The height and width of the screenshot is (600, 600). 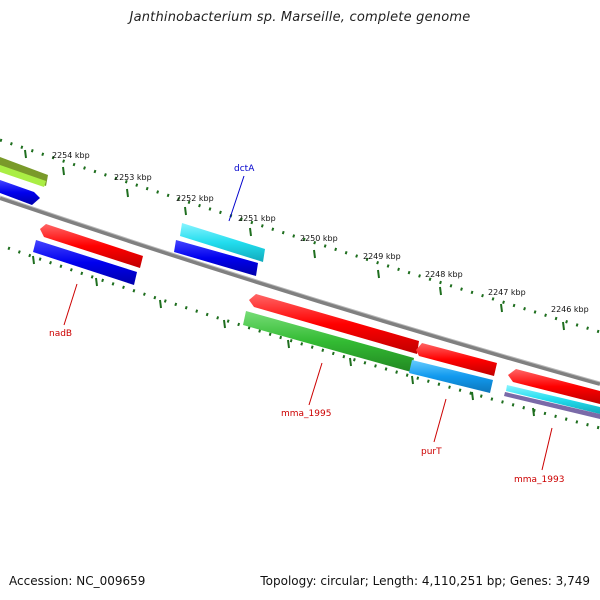 What do you see at coordinates (444, 274) in the screenshot?
I see `tick-label: 2248 kbp` at bounding box center [444, 274].